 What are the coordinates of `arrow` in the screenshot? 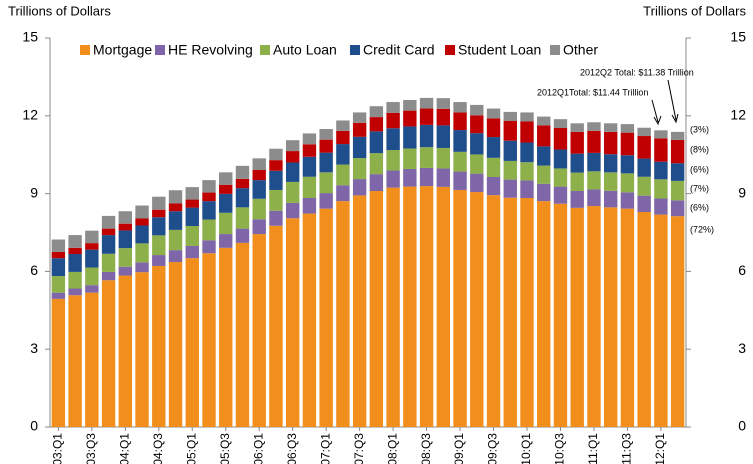 It's located at (656, 112).